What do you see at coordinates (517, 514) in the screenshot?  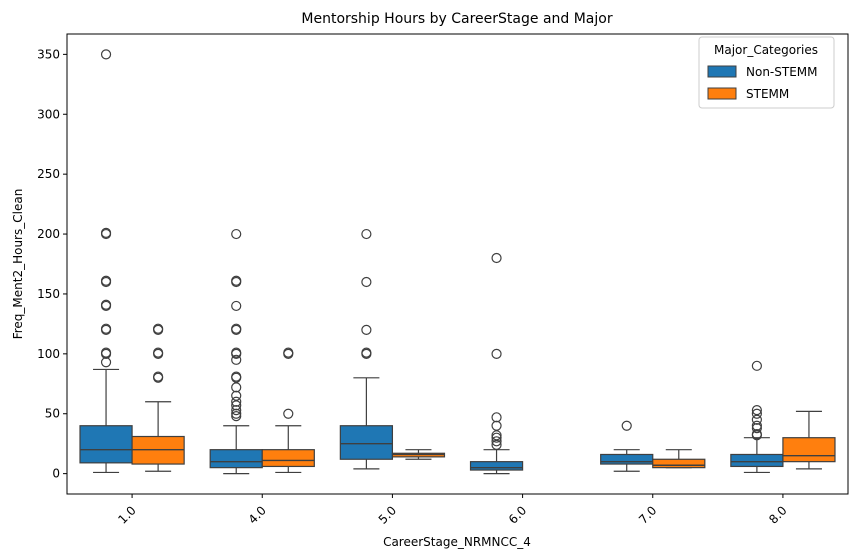 I see `x-tick-label: 6.0` at bounding box center [517, 514].